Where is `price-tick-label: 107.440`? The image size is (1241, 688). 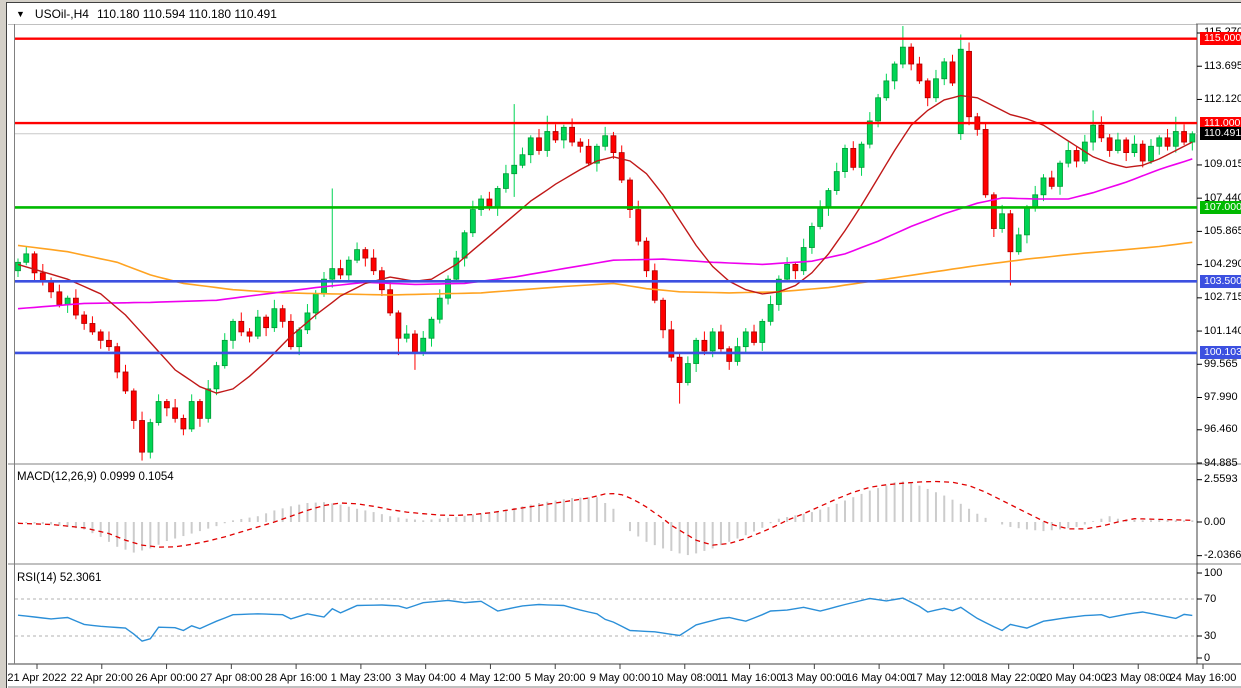
price-tick-label: 107.440 is located at coordinates (1222, 197).